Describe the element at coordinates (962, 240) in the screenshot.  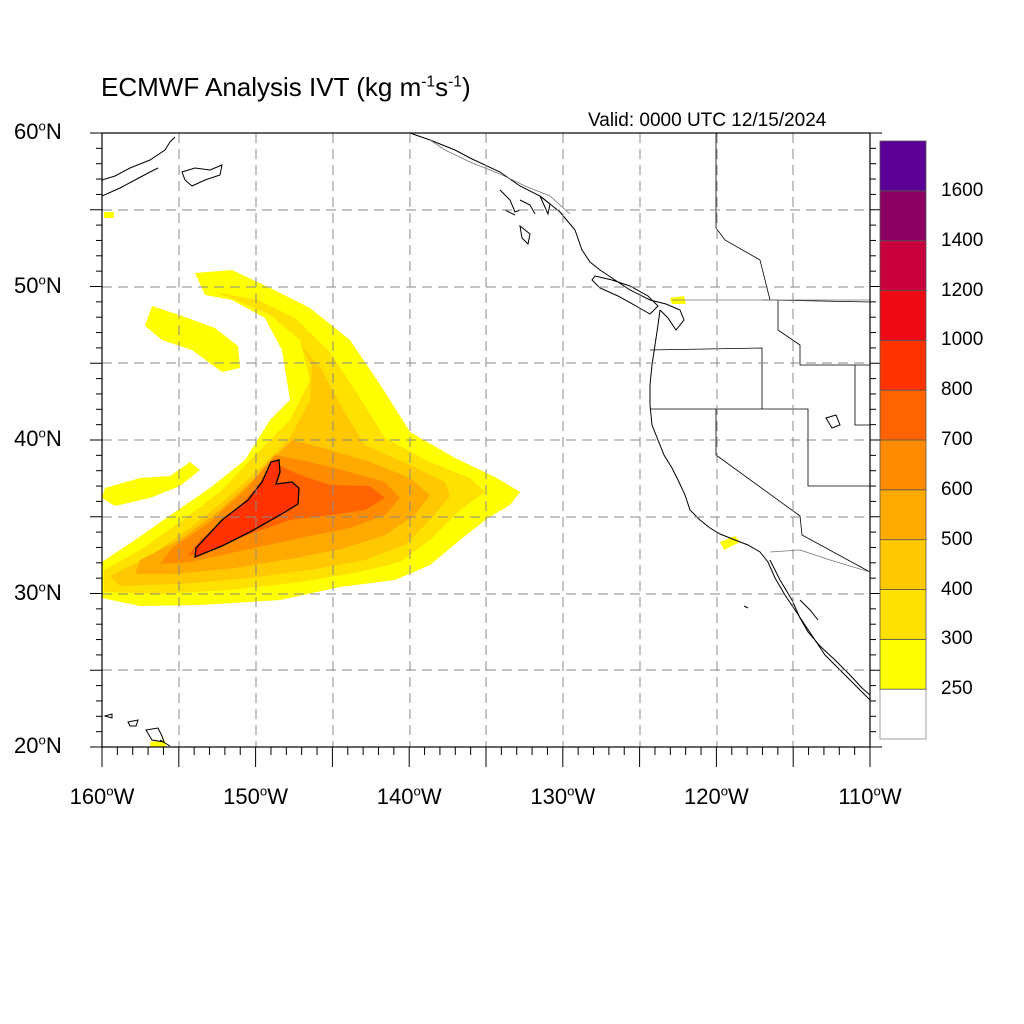
I see `colorbar-level-label: 1400` at that location.